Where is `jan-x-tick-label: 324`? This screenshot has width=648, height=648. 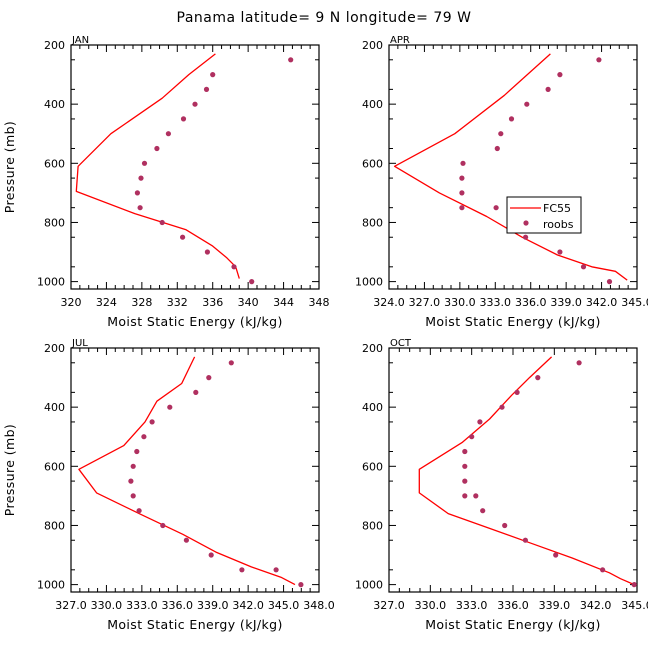
jan-x-tick-label: 324 is located at coordinates (106, 302).